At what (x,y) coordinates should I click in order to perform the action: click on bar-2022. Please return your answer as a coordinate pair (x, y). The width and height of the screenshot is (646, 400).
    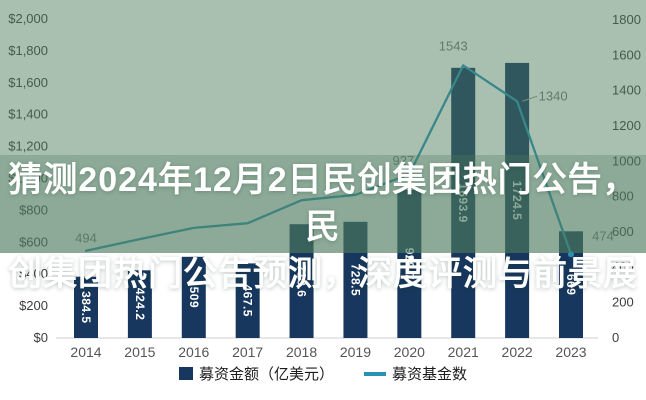
    Looking at the image, I should click on (517, 200).